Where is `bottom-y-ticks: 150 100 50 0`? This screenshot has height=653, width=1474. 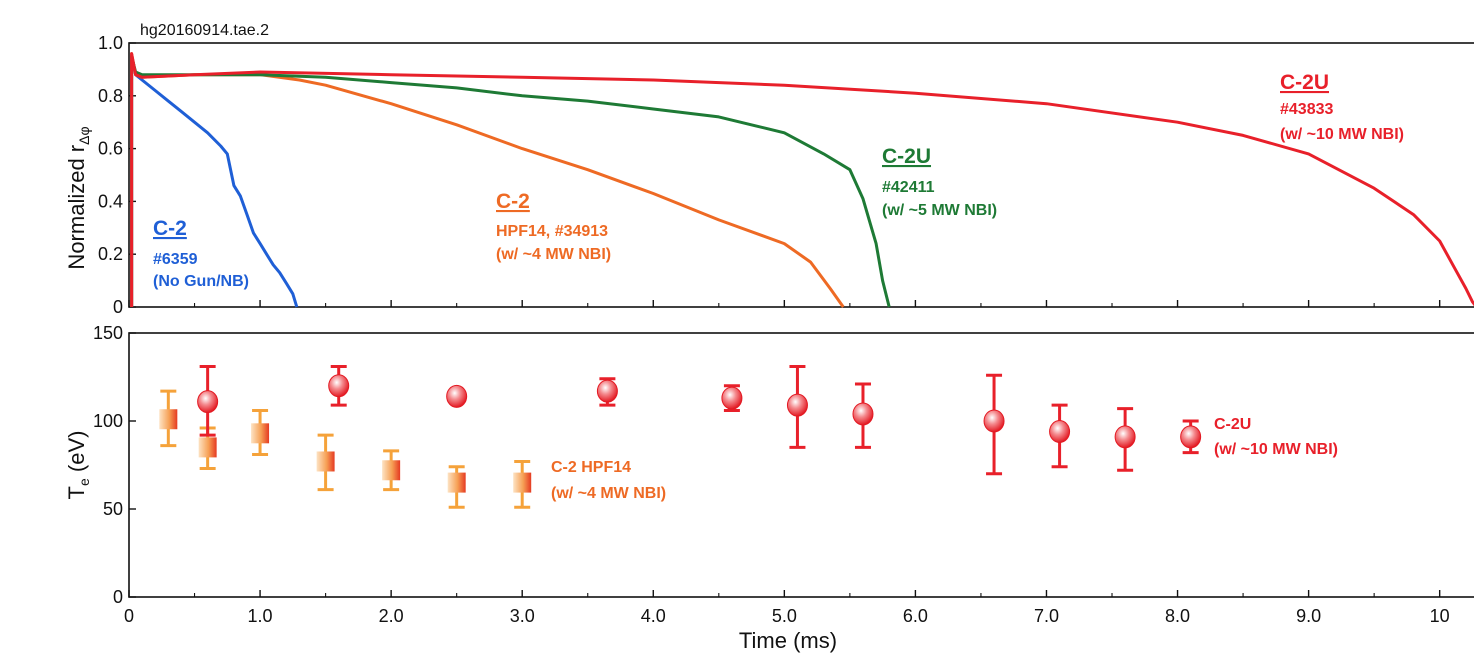 bottom-y-ticks: 150 100 50 0 is located at coordinates (114, 465).